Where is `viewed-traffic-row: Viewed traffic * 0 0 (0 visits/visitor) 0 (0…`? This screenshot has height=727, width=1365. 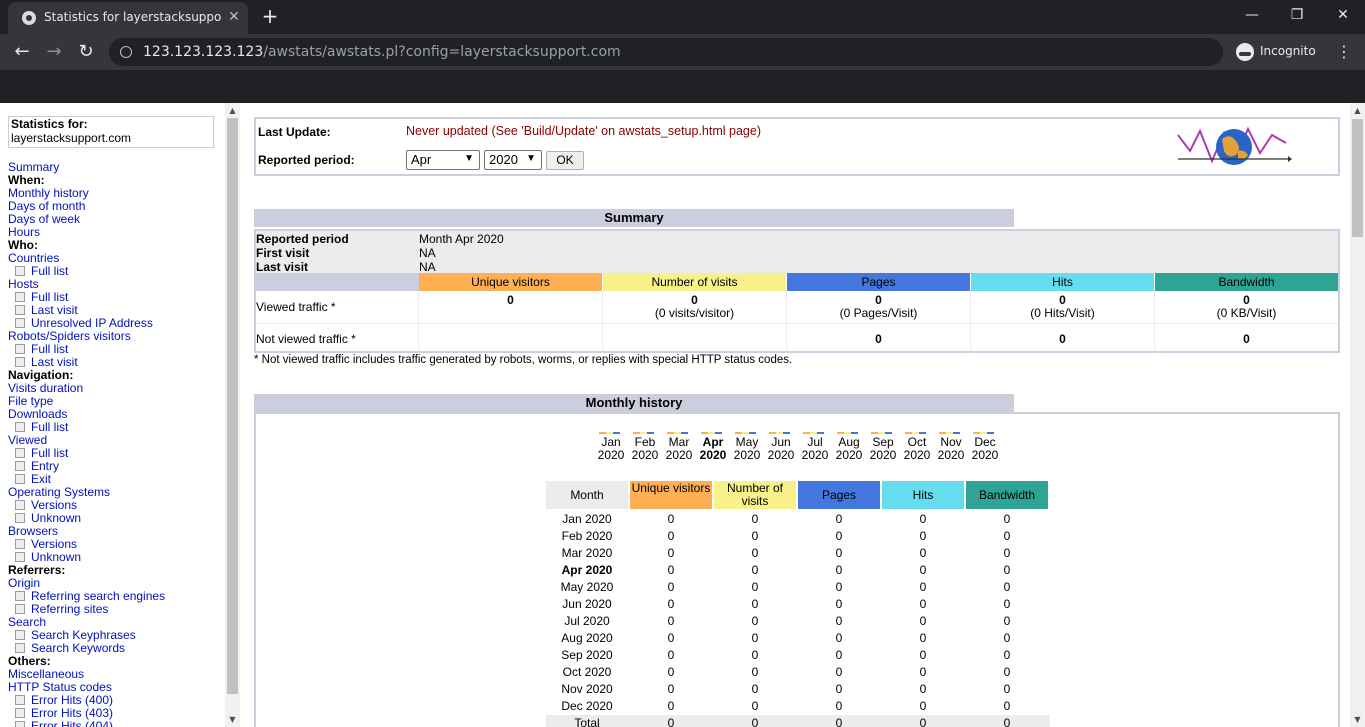
viewed-traffic-row: Viewed traffic * 0 0 (0 visits/visitor) 0 (0… is located at coordinates (797, 307).